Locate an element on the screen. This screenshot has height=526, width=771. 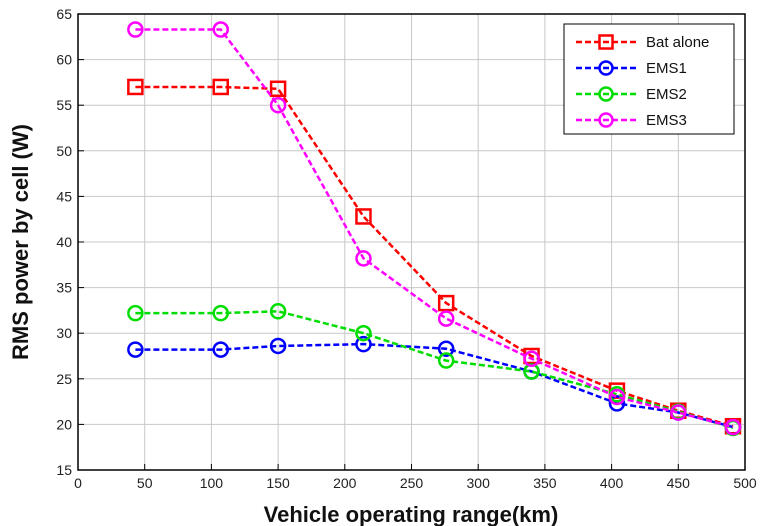
legend: Bat alone EMS1 EMS2 EMS3 is located at coordinates (649, 79).